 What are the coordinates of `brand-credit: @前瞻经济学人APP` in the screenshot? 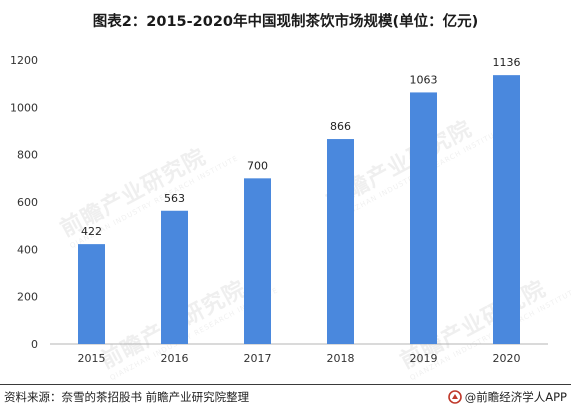 It's located at (507, 397).